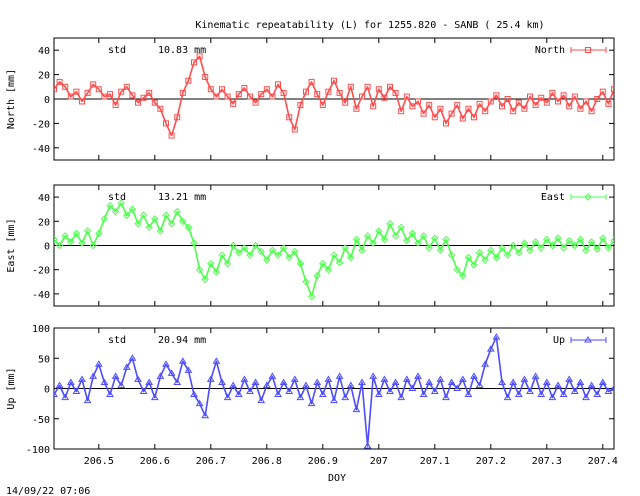 This screenshot has width=640, height=496. What do you see at coordinates (41, 124) in the screenshot?
I see `y-tick-label-north: -20` at bounding box center [41, 124].